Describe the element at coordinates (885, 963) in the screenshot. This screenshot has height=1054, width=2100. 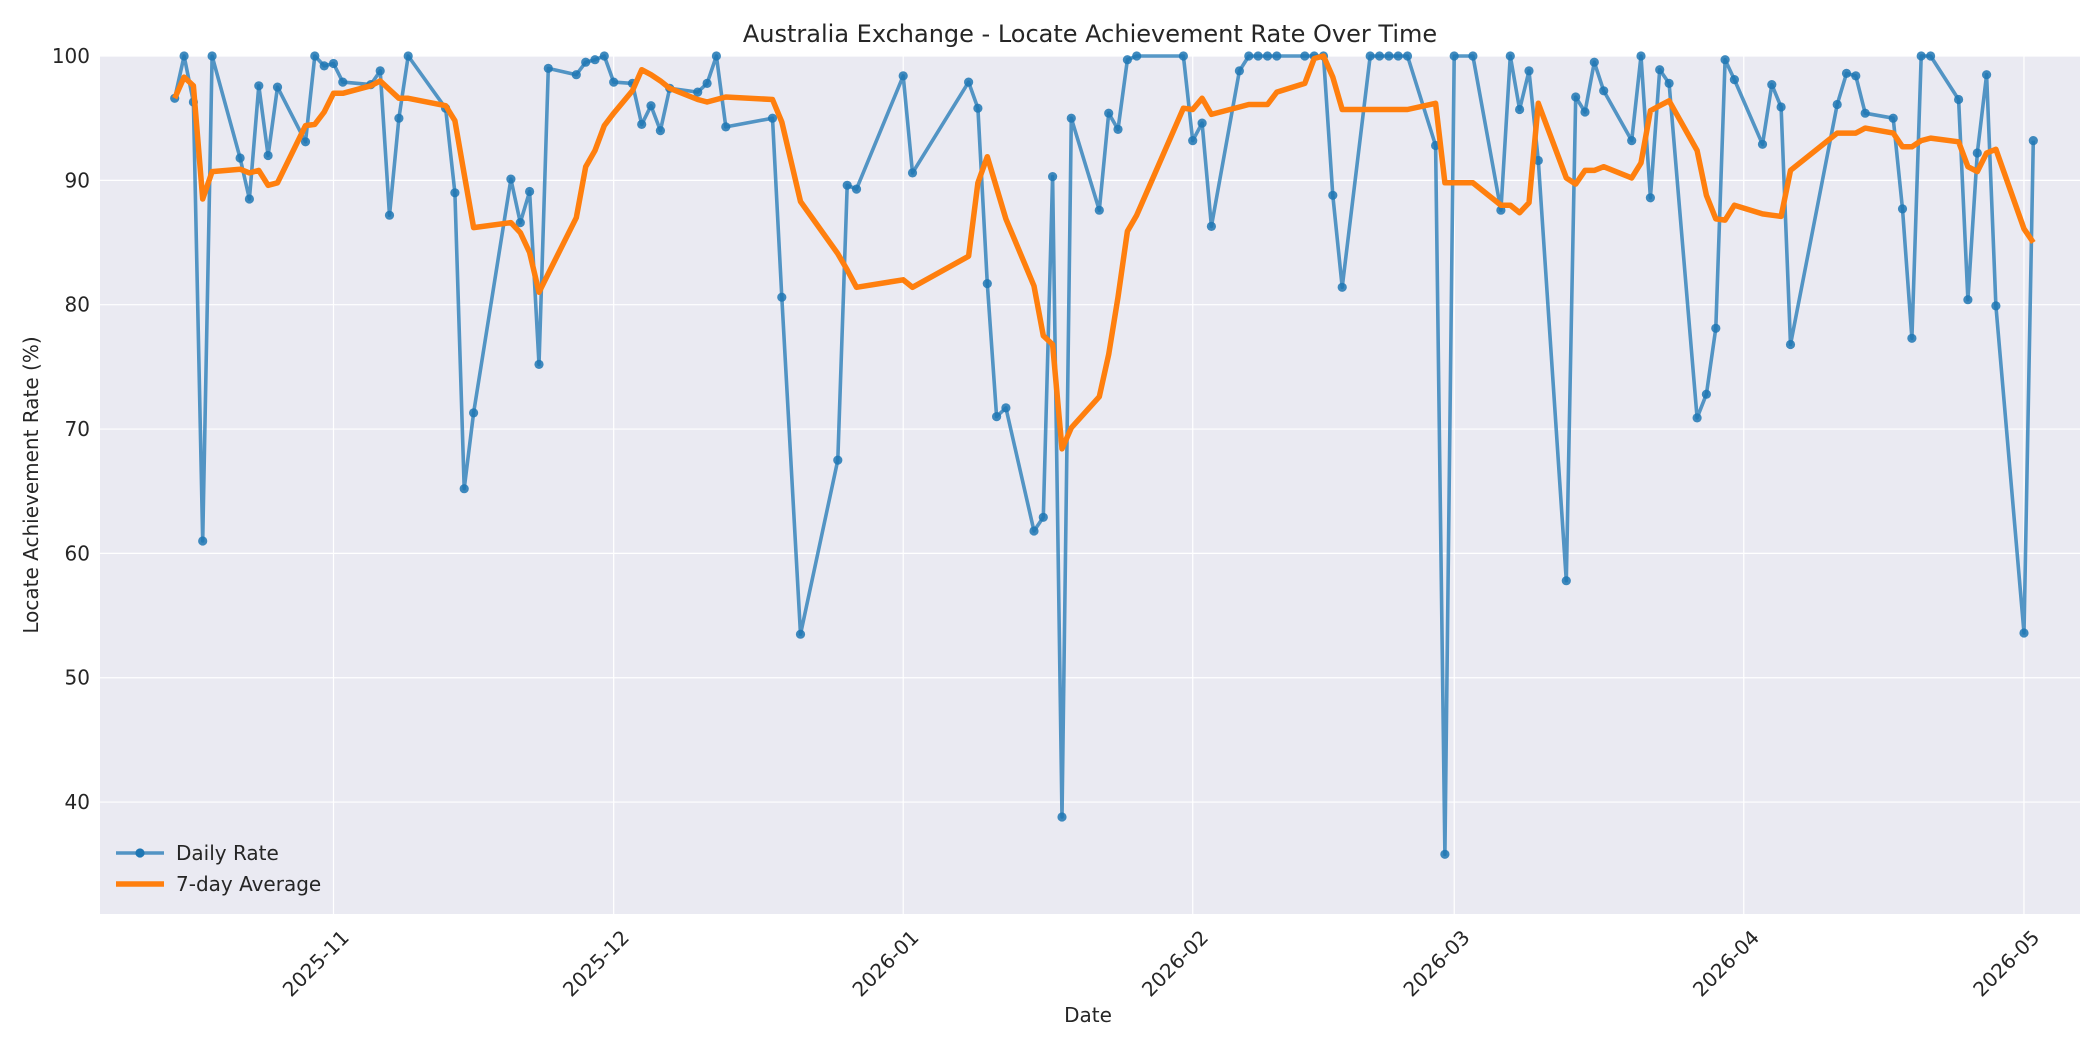
I see `x-tick-label: 2026-01` at that location.